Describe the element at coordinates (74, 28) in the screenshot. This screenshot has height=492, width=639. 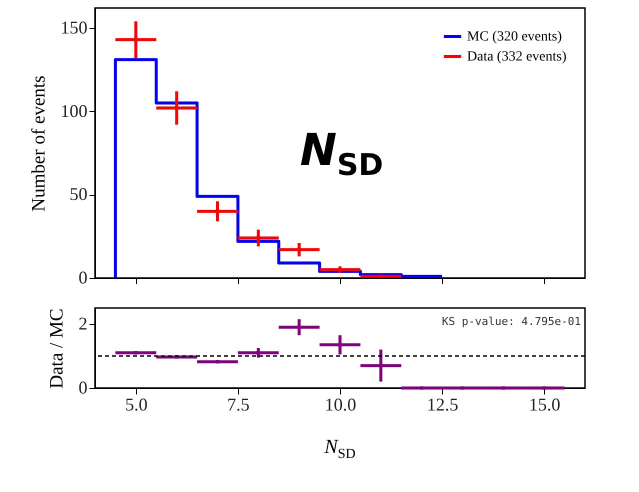
I see `y-tick-label: 150` at that location.